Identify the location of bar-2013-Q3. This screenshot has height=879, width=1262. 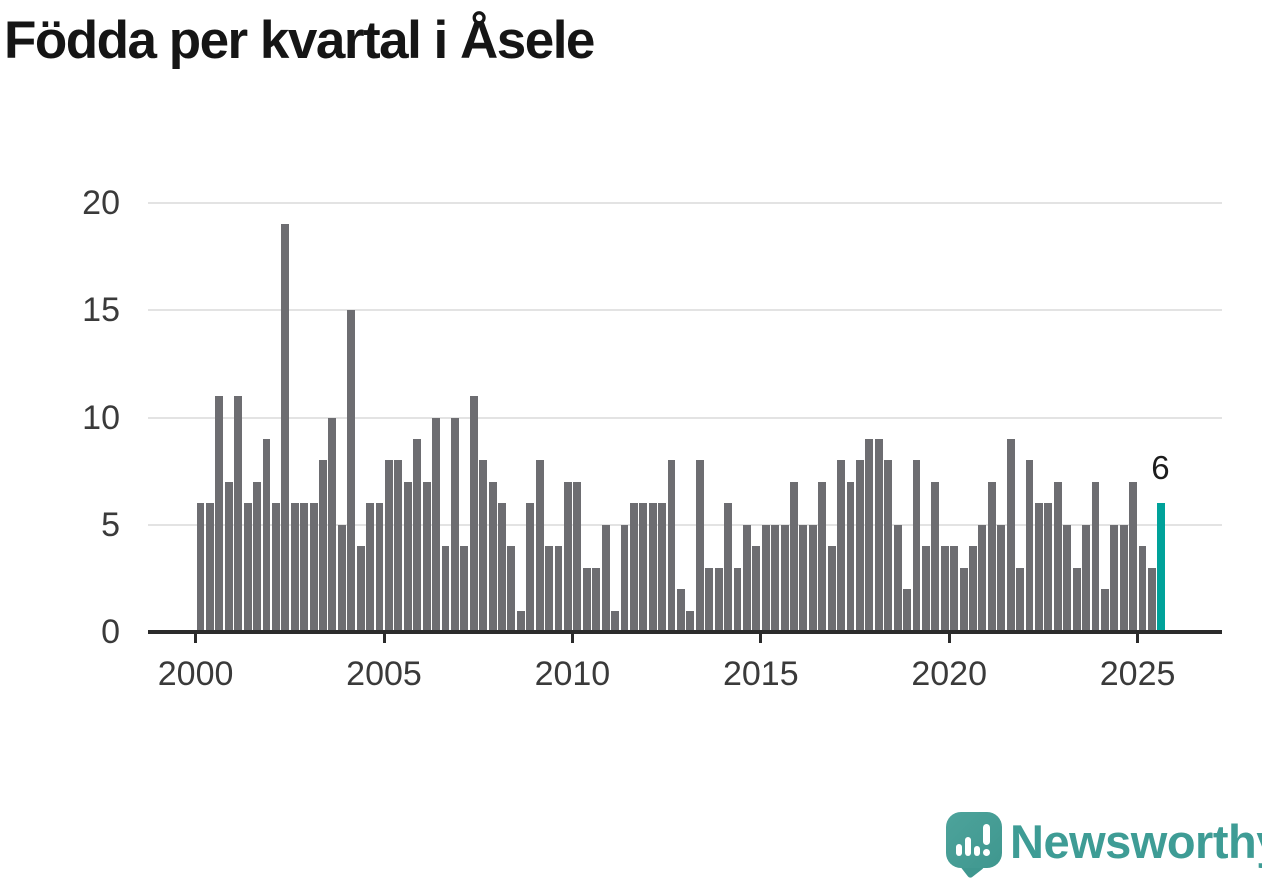
(709, 599).